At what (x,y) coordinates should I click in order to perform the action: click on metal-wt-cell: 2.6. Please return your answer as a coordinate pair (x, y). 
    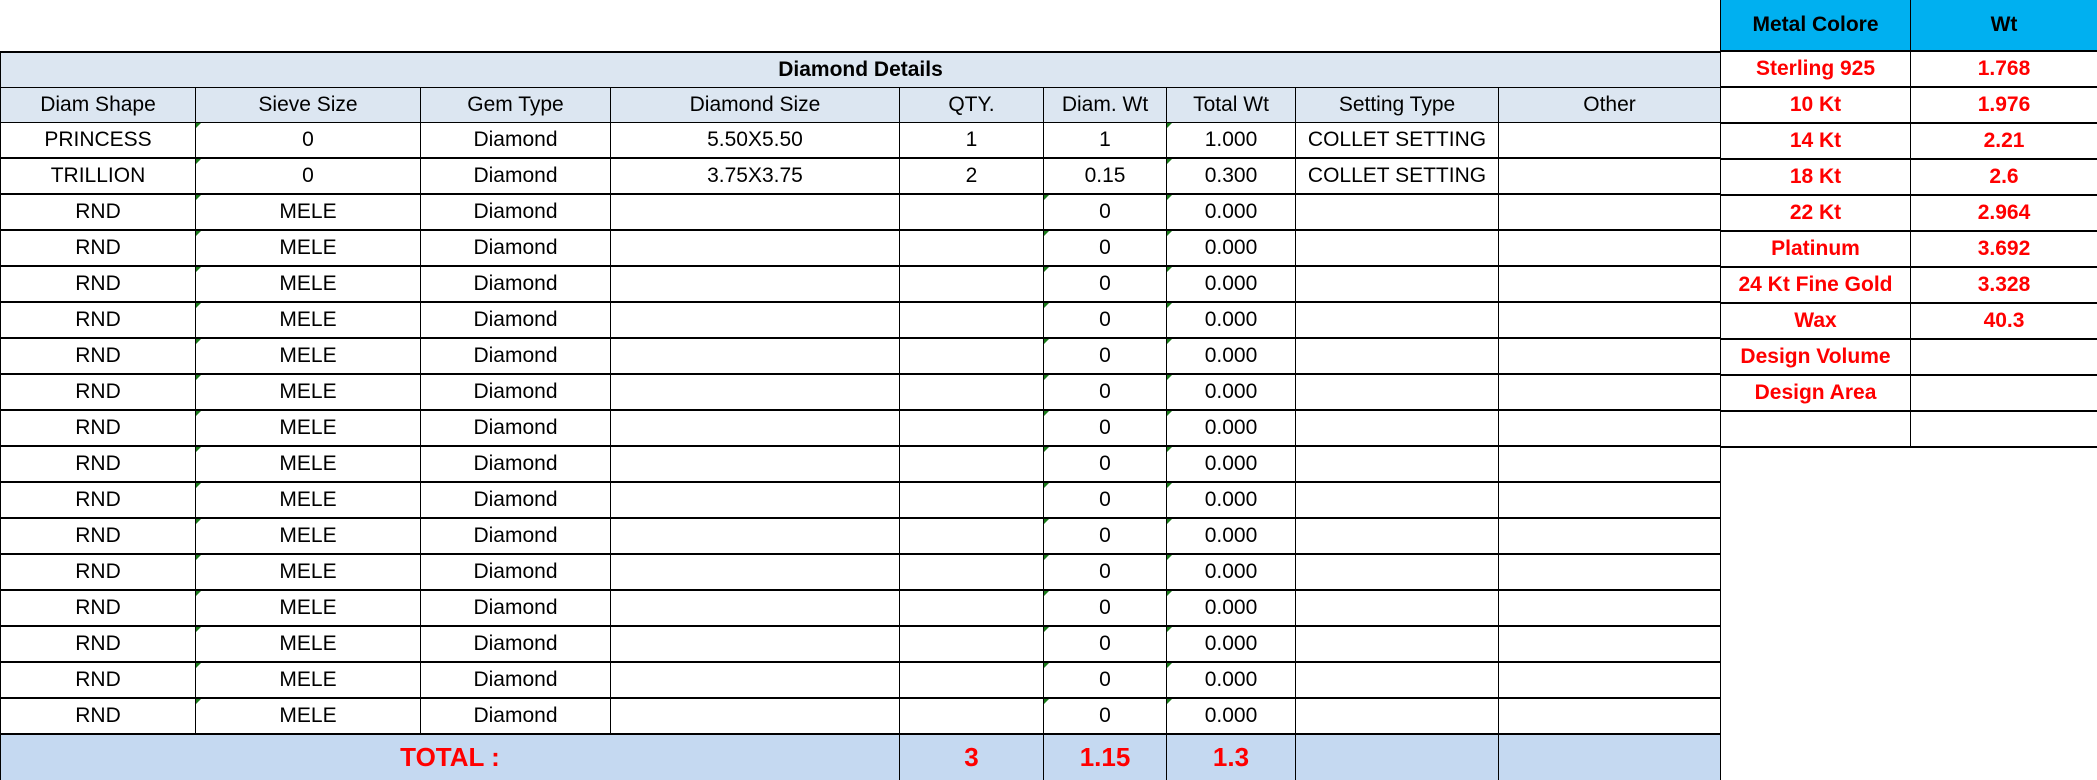
    Looking at the image, I should click on (2004, 177).